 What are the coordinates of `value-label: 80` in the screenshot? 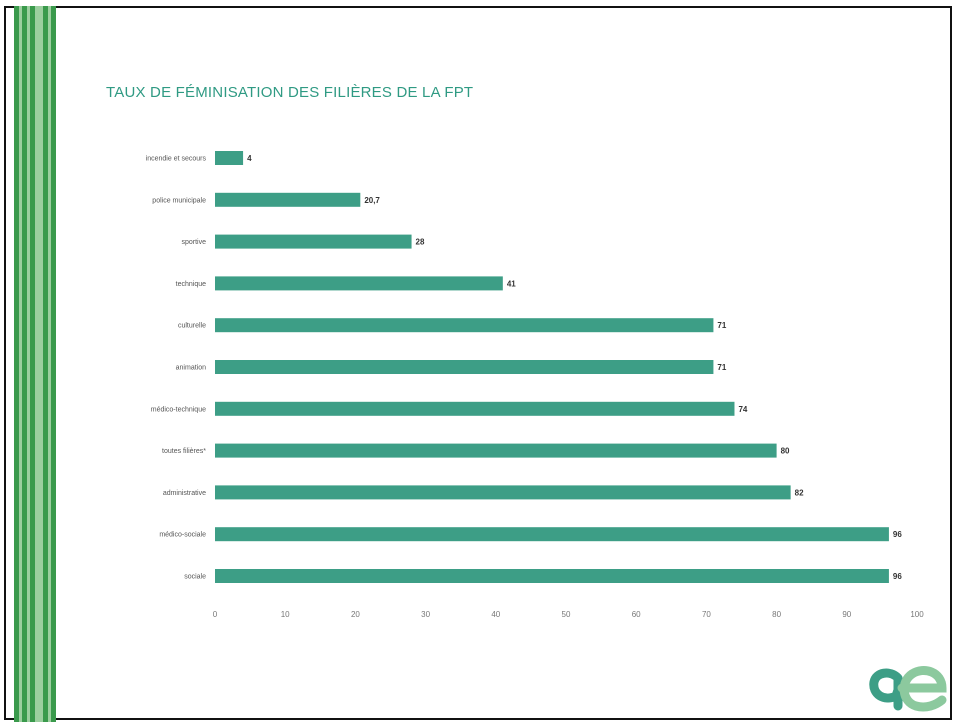 It's located at (785, 451).